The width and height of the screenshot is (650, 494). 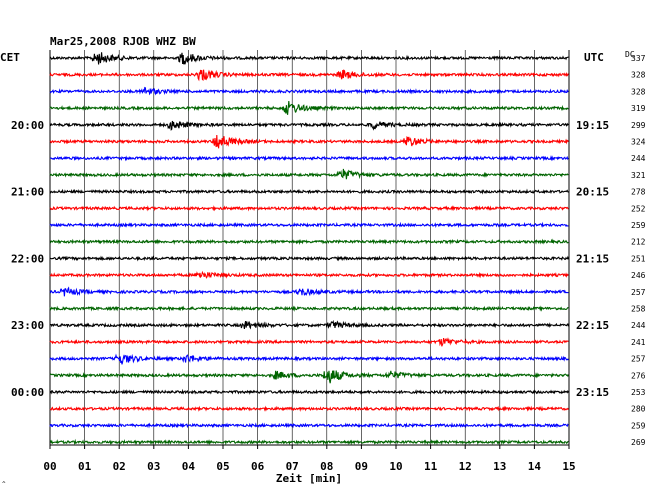 I want to click on dc-offset-label: 278, so click(x=638, y=192).